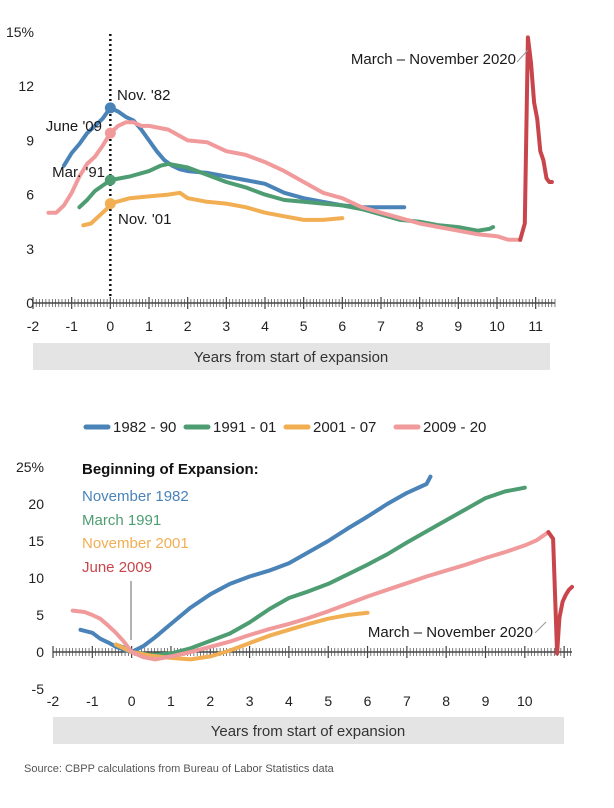  Describe the element at coordinates (265, 326) in the screenshot. I see `c1-x-tick-label: 4` at that location.